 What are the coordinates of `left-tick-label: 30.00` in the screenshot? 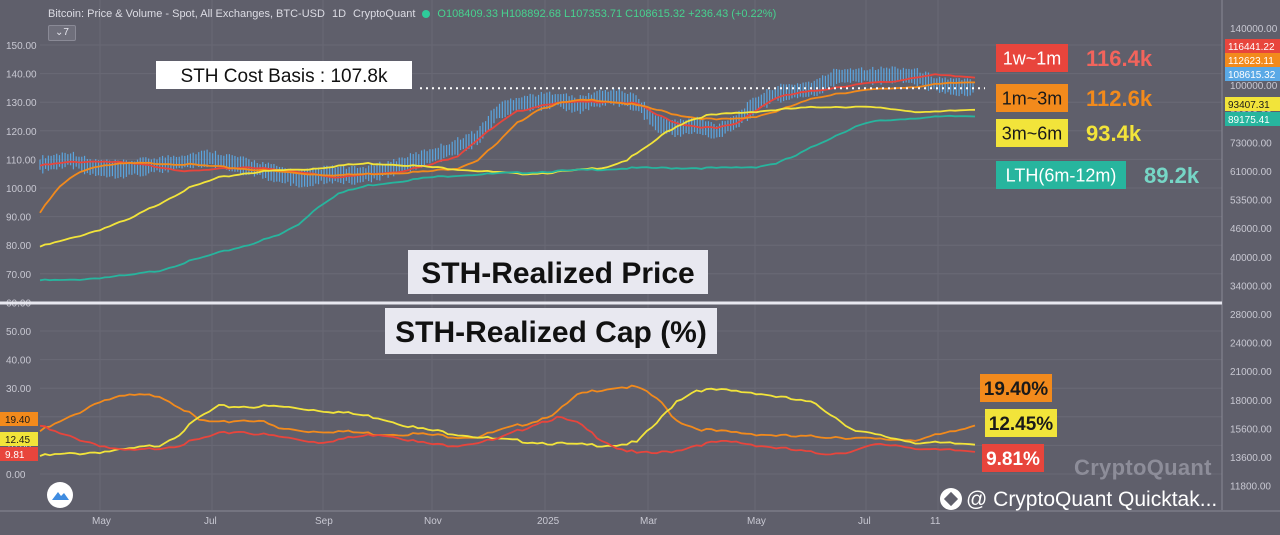 It's located at (18, 389).